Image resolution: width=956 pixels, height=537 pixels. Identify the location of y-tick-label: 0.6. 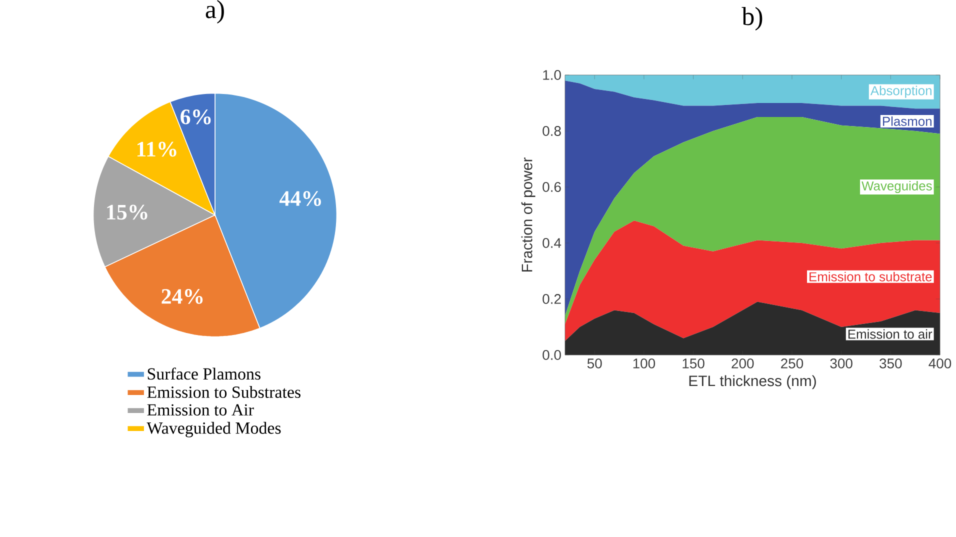
(551, 187).